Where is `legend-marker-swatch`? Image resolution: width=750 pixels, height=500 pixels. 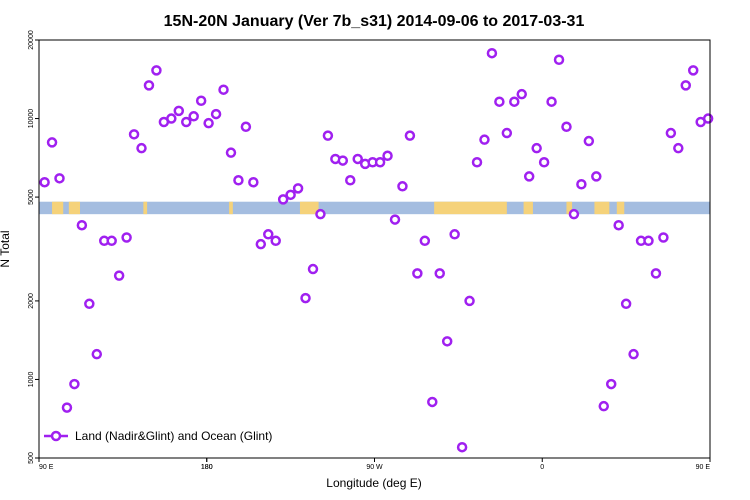 legend-marker-swatch is located at coordinates (56, 436).